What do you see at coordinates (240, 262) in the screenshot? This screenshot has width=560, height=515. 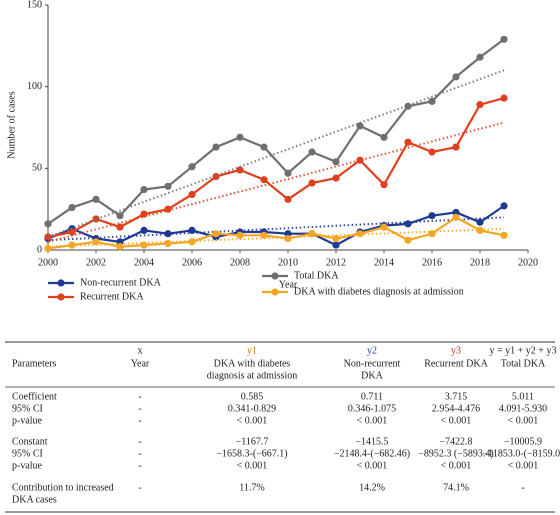 I see `x-tick-label: 2008` at bounding box center [240, 262].